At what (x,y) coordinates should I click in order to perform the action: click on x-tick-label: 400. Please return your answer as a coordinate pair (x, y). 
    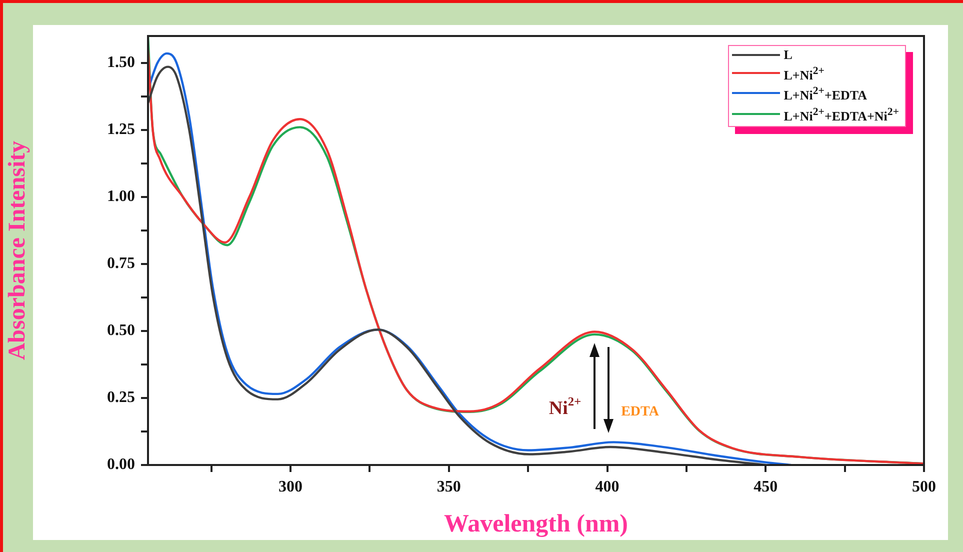
    Looking at the image, I should click on (607, 487).